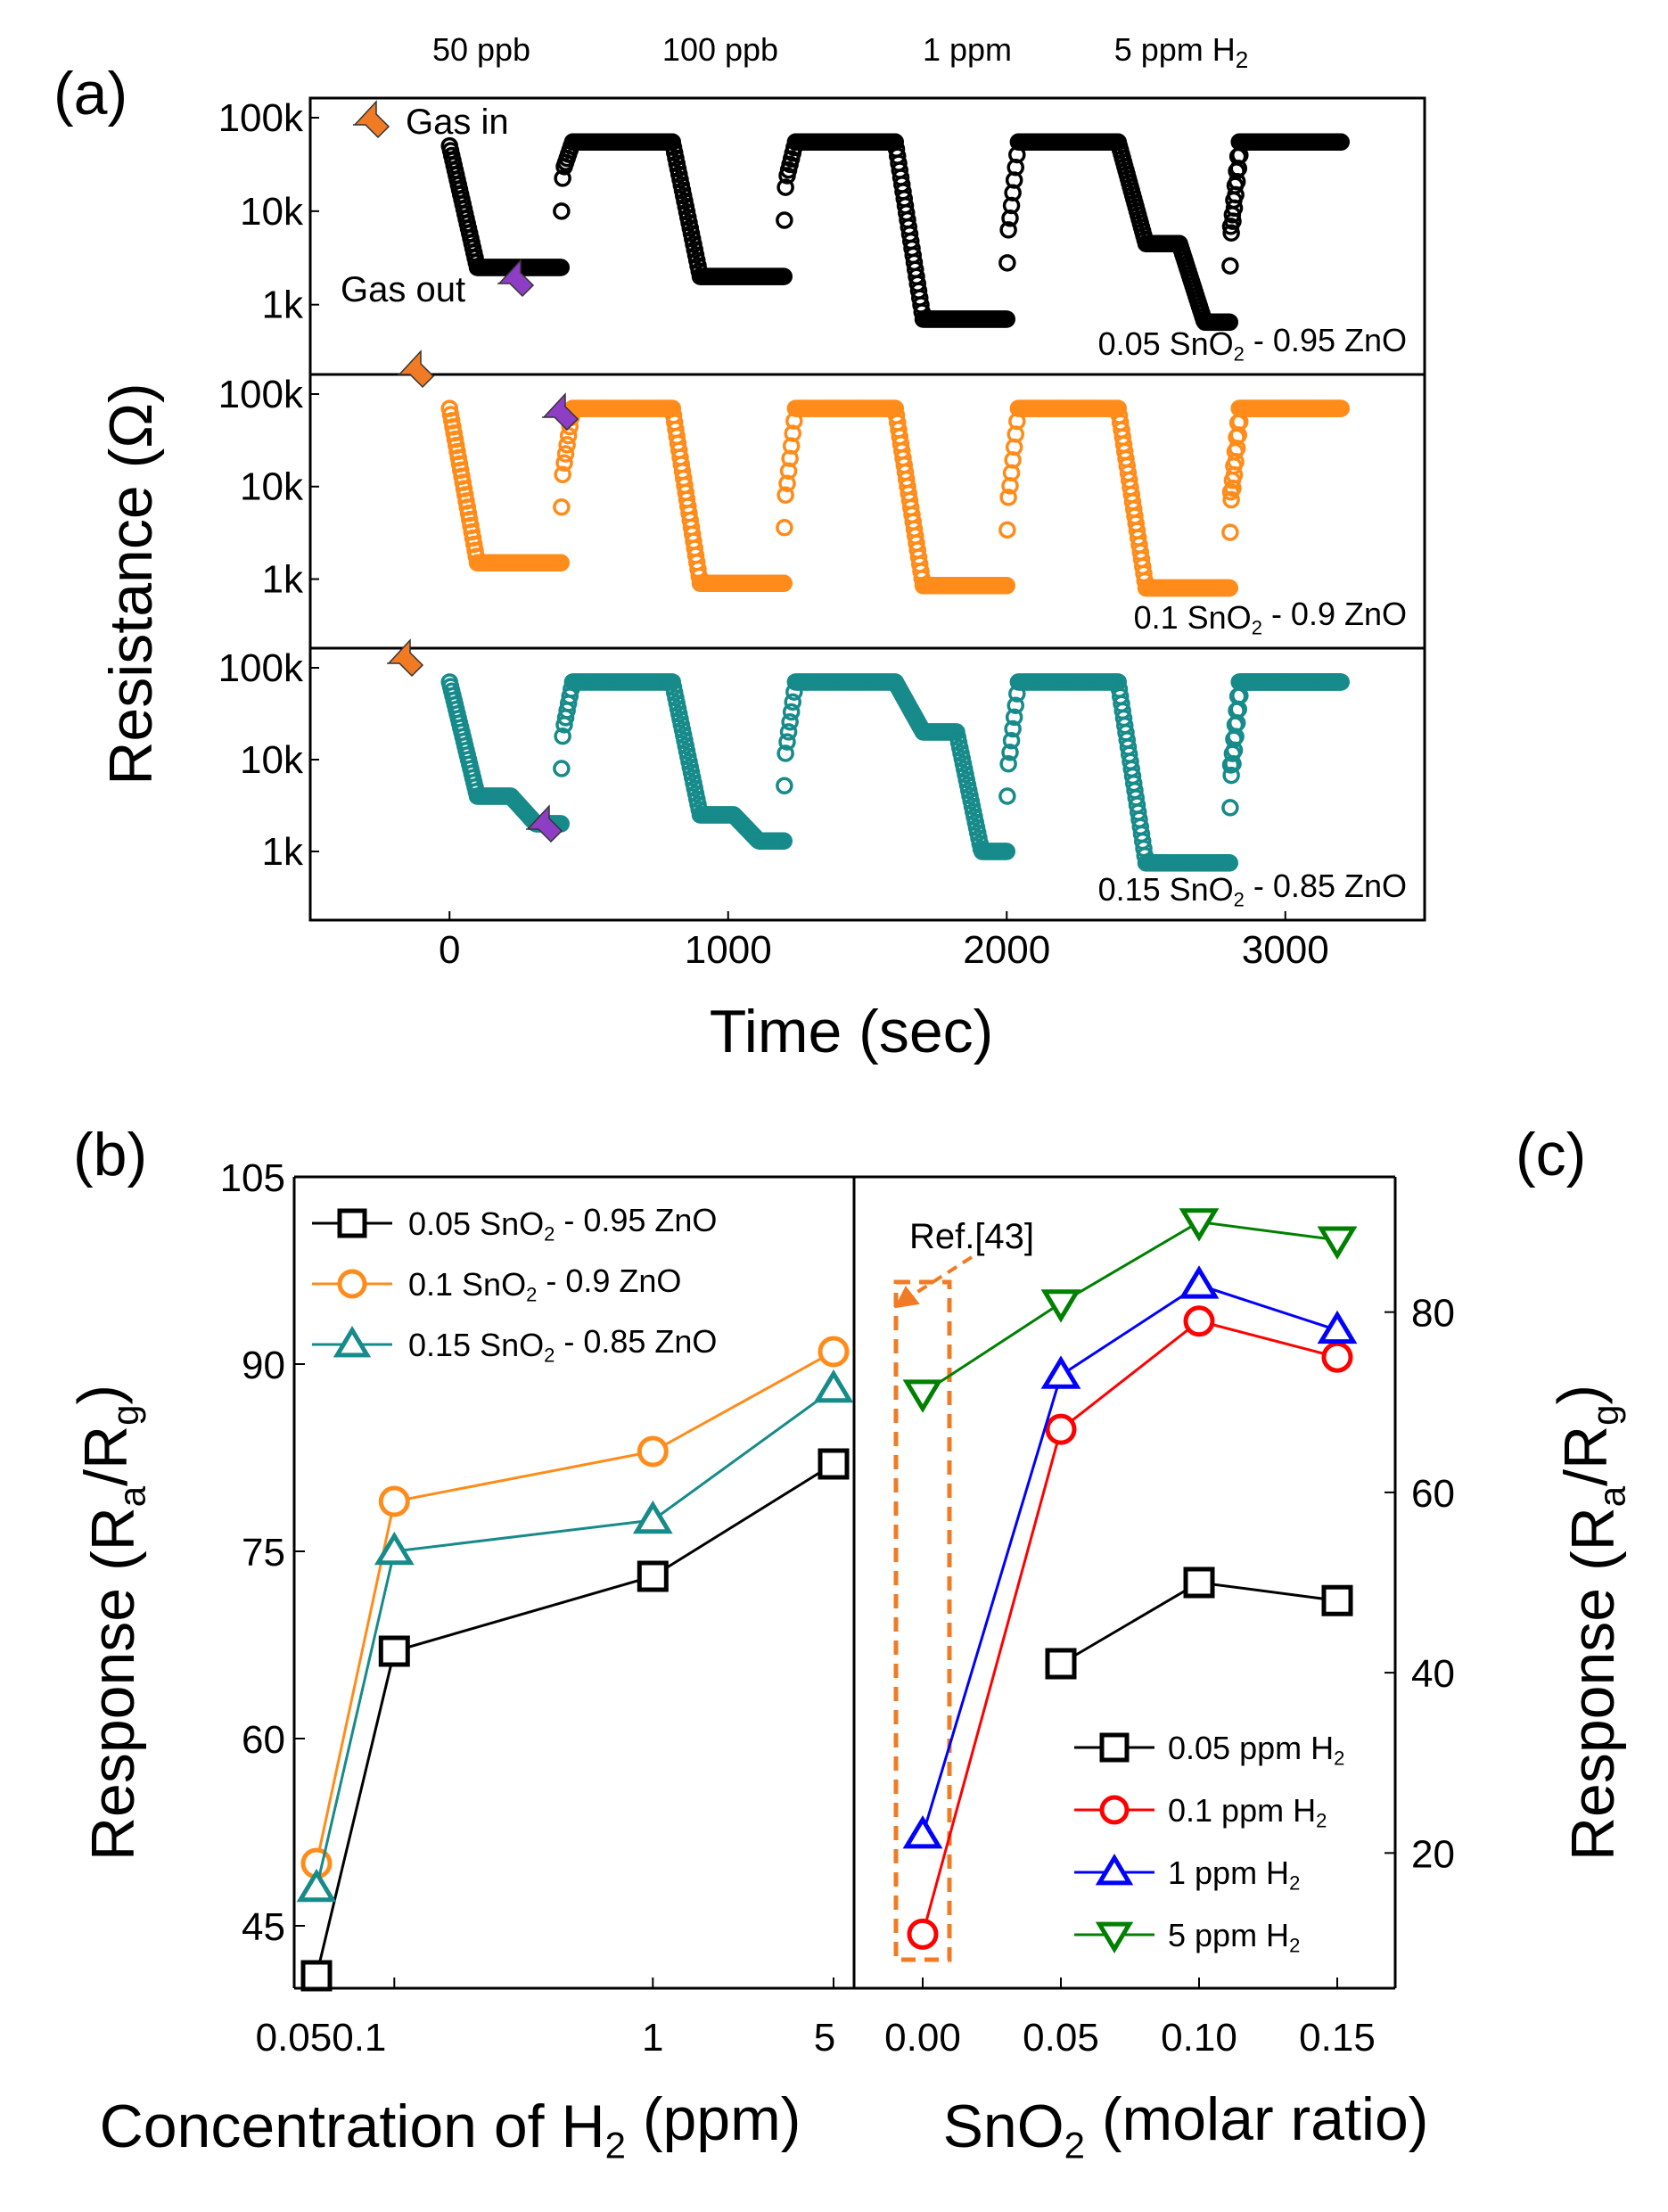 Image resolution: width=1668 pixels, height=2212 pixels. Describe the element at coordinates (1294, 1883) in the screenshot. I see `c-legend-label-2-sub: 2` at that location.